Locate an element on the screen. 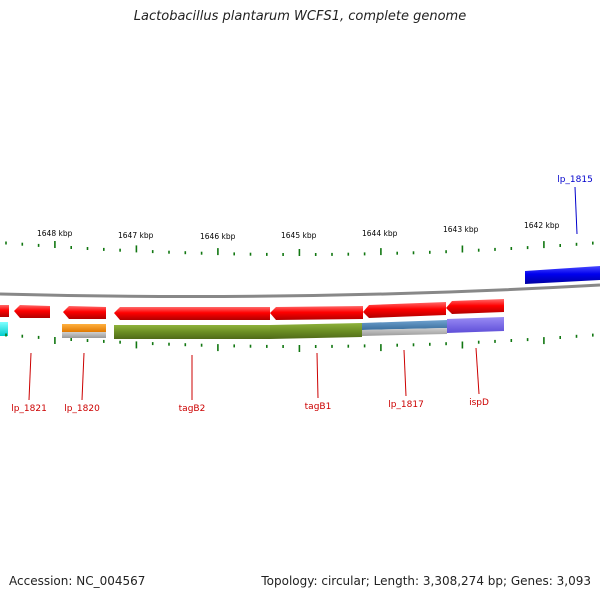 The image size is (600, 600). gene-label-lp-1815: lp_1815 is located at coordinates (575, 180).